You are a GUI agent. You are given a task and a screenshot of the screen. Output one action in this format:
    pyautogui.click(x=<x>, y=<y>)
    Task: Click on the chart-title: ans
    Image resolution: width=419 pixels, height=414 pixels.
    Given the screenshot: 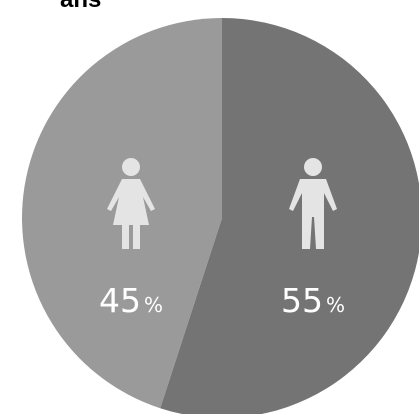 What is the action you would take?
    pyautogui.click(x=110, y=7)
    